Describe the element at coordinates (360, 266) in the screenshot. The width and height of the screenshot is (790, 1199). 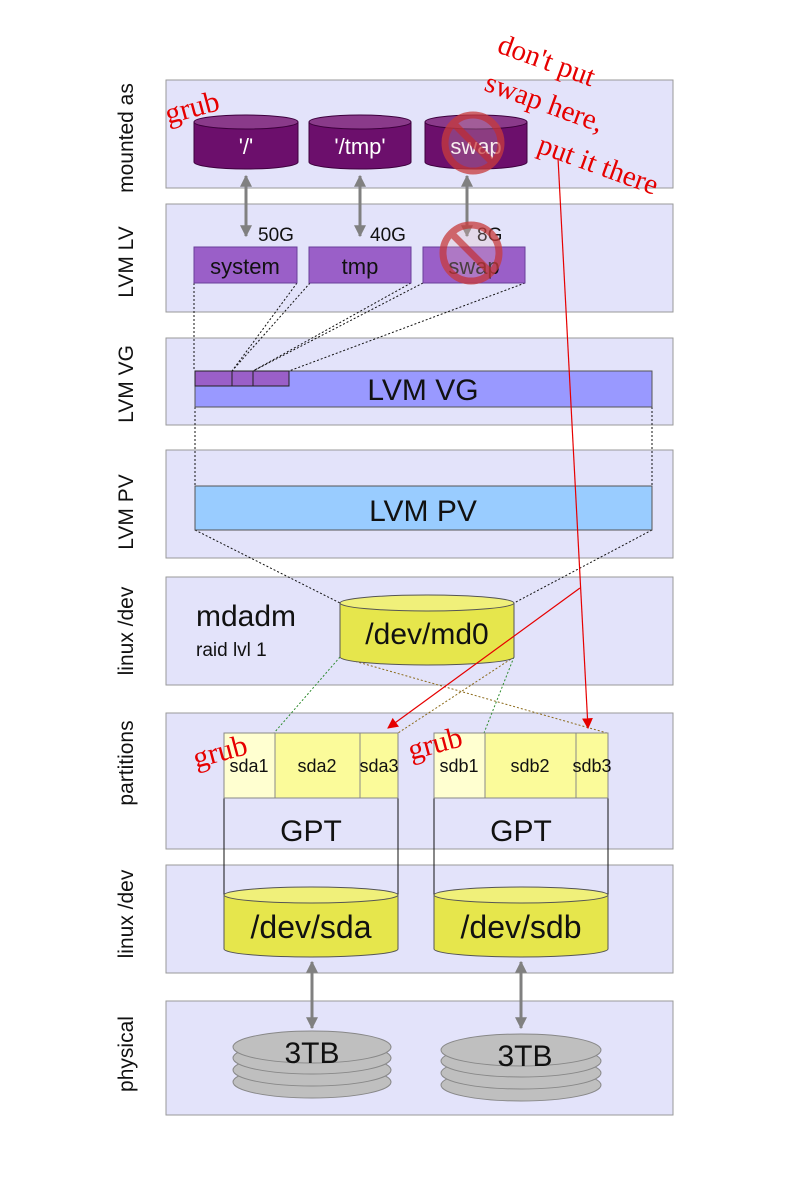
I see `lv-tmp-label: tmp` at that location.